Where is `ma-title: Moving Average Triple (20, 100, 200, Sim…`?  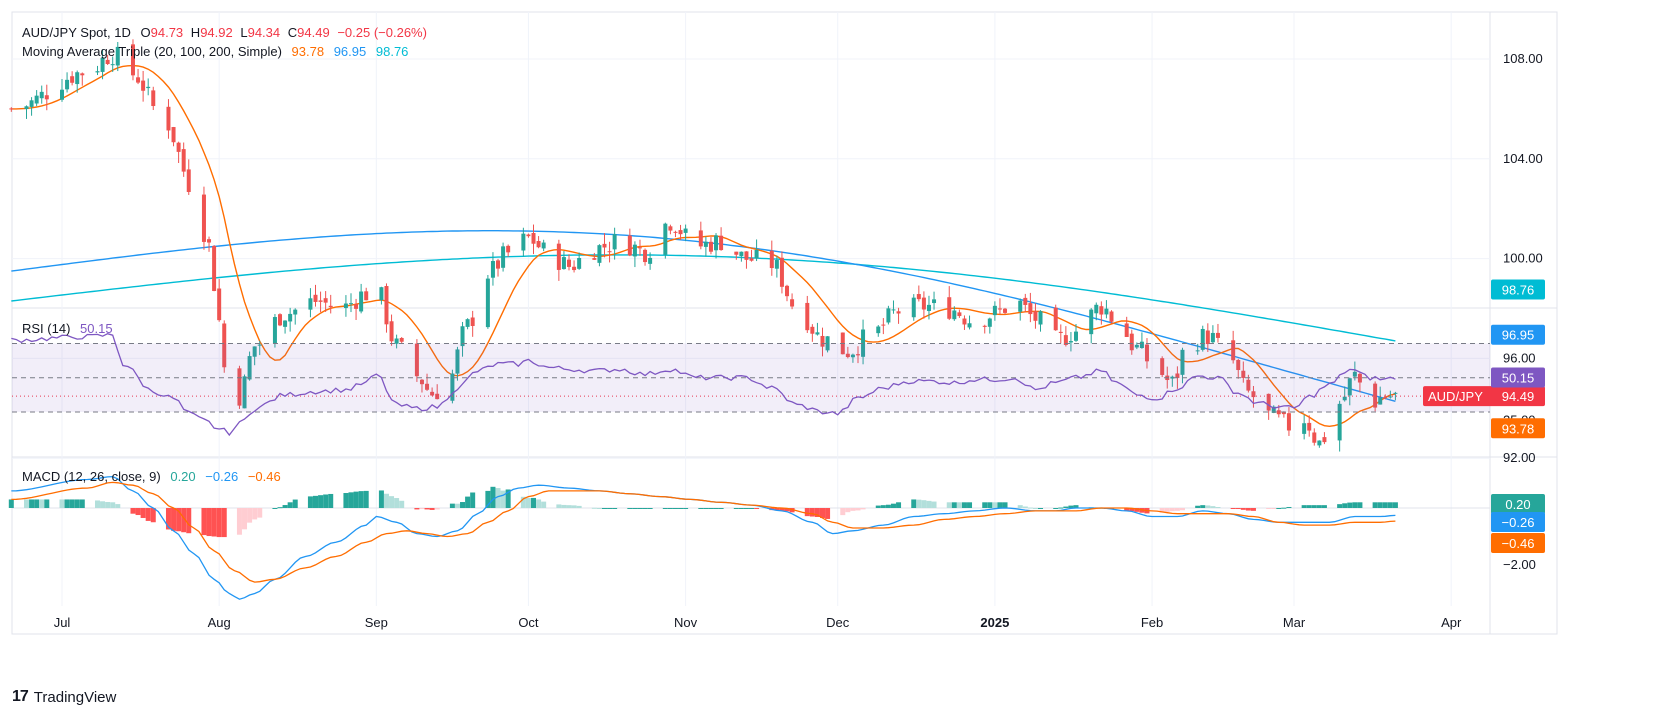 ma-title: Moving Average Triple (20, 100, 200, Sim… is located at coordinates (152, 51).